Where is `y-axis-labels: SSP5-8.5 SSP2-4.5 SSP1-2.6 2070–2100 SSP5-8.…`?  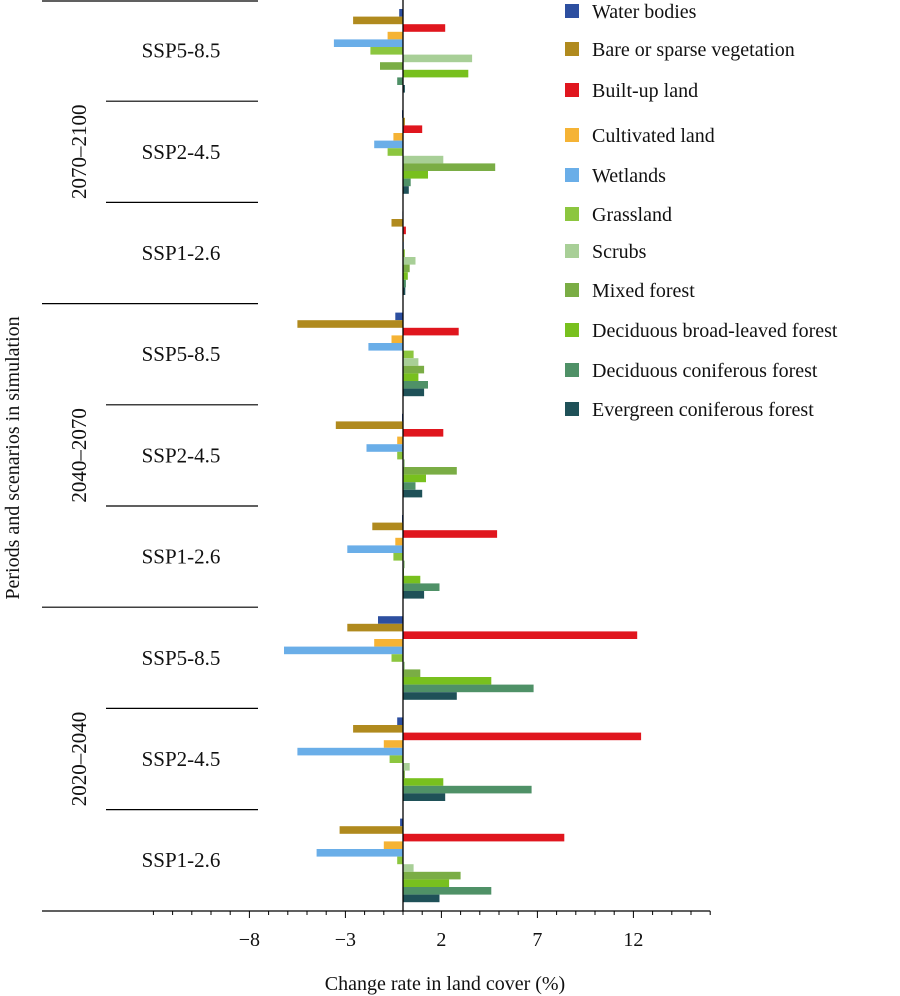
y-axis-labels: SSP5-8.5 SSP2-4.5 SSP1-2.6 2070–2100 SSP5-8.… is located at coordinates (143, 456).